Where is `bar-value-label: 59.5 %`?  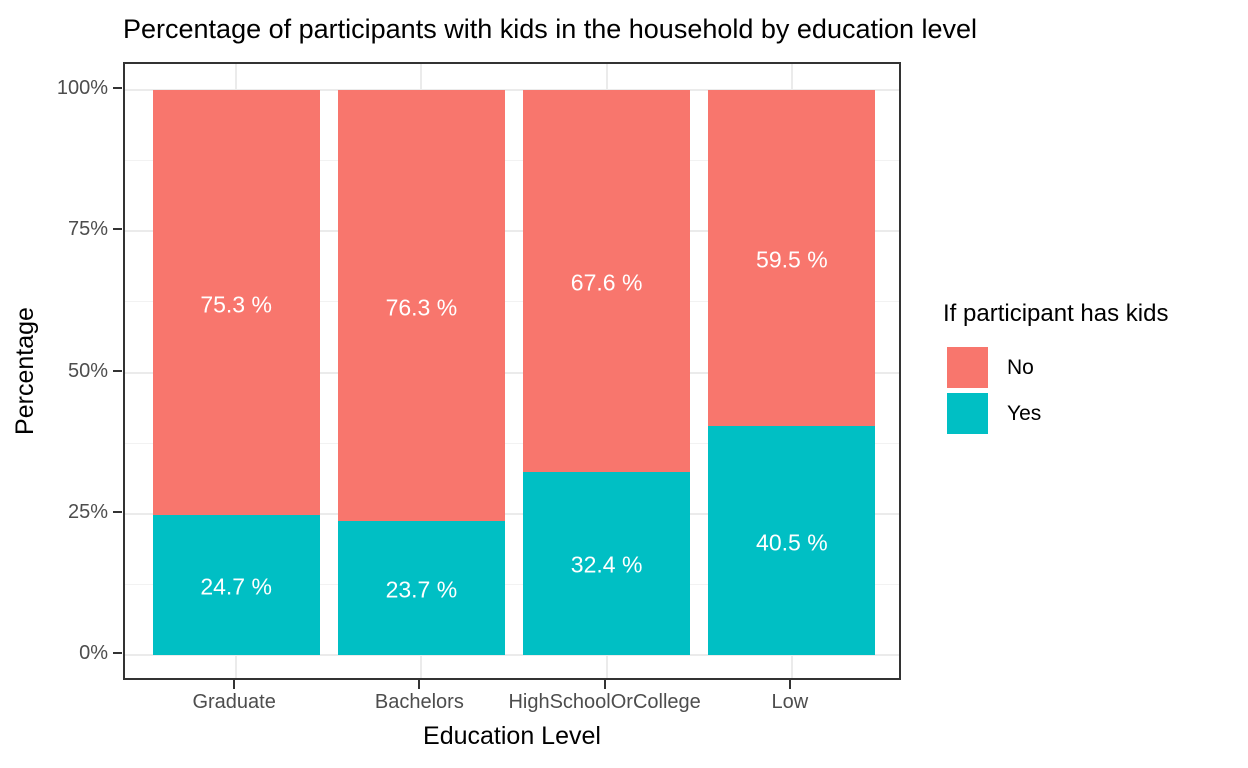 bar-value-label: 59.5 % is located at coordinates (792, 259).